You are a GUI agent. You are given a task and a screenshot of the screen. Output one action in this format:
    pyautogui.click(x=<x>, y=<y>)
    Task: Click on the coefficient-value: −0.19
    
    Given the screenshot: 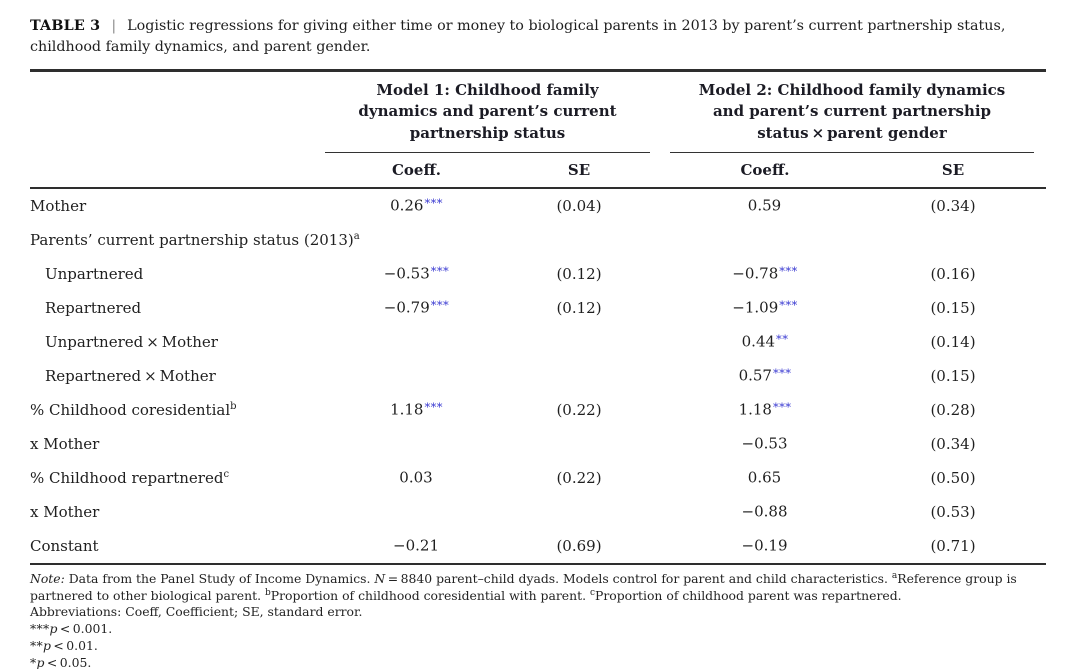 What is the action you would take?
    pyautogui.click(x=764, y=545)
    